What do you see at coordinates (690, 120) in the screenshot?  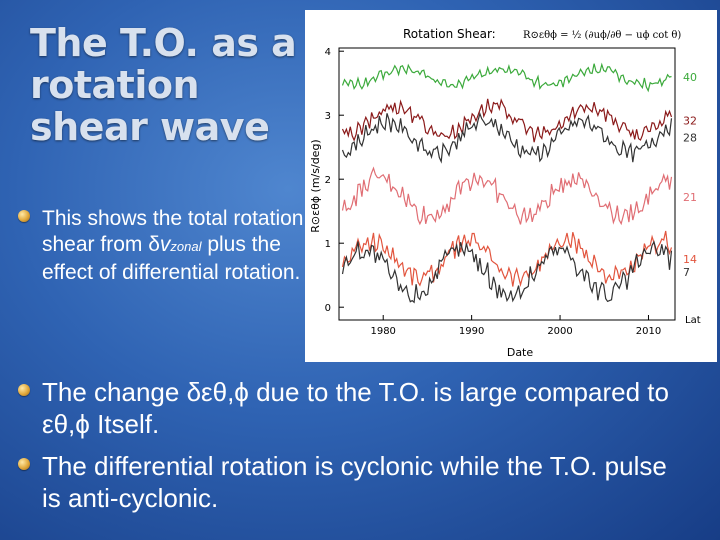 I see `series-label-lat-32: 32` at bounding box center [690, 120].